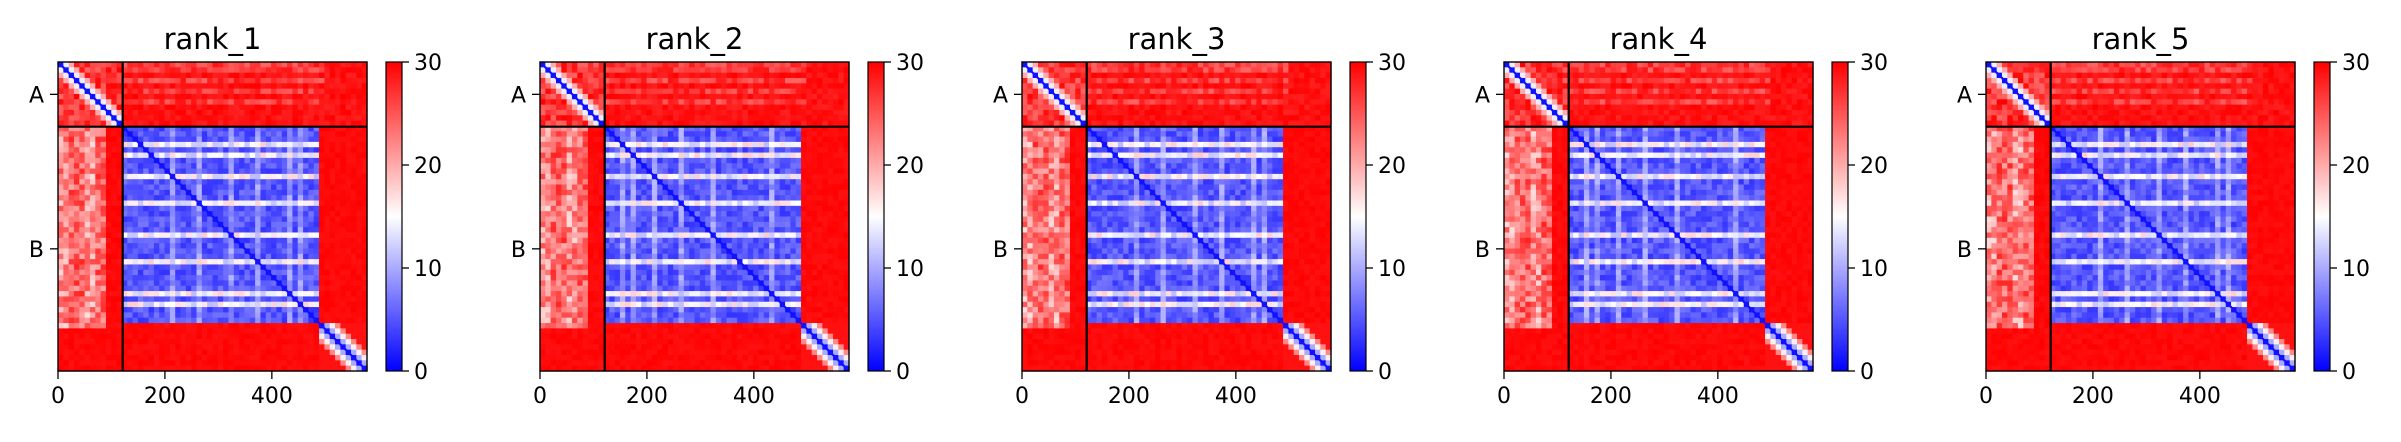  Describe the element at coordinates (36, 95) in the screenshot. I see `chain-label: A` at that location.